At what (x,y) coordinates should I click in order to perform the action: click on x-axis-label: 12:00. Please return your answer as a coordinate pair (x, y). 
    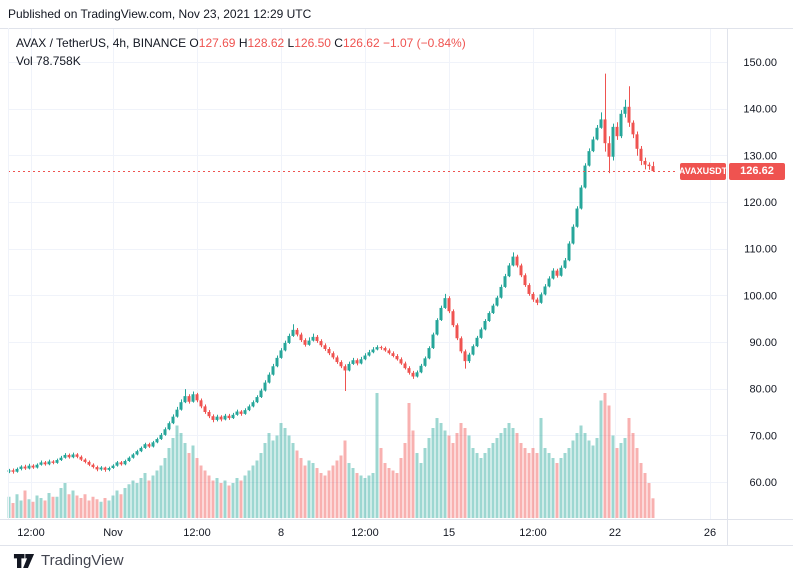
    Looking at the image, I should click on (365, 533).